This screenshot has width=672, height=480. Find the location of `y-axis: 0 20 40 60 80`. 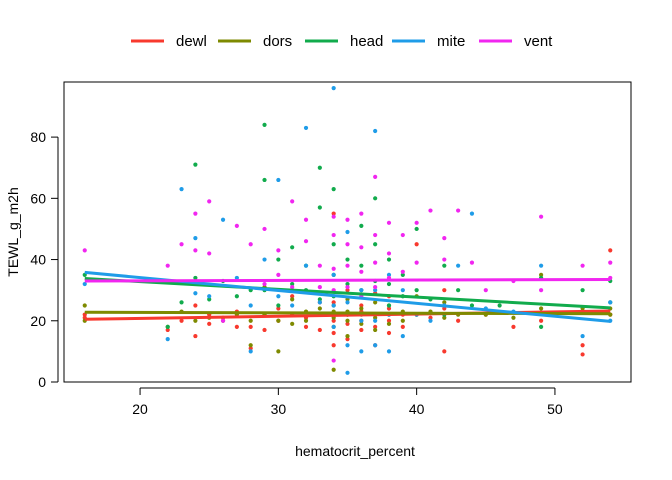

y-axis: 0 20 40 60 80 is located at coordinates (44, 259).